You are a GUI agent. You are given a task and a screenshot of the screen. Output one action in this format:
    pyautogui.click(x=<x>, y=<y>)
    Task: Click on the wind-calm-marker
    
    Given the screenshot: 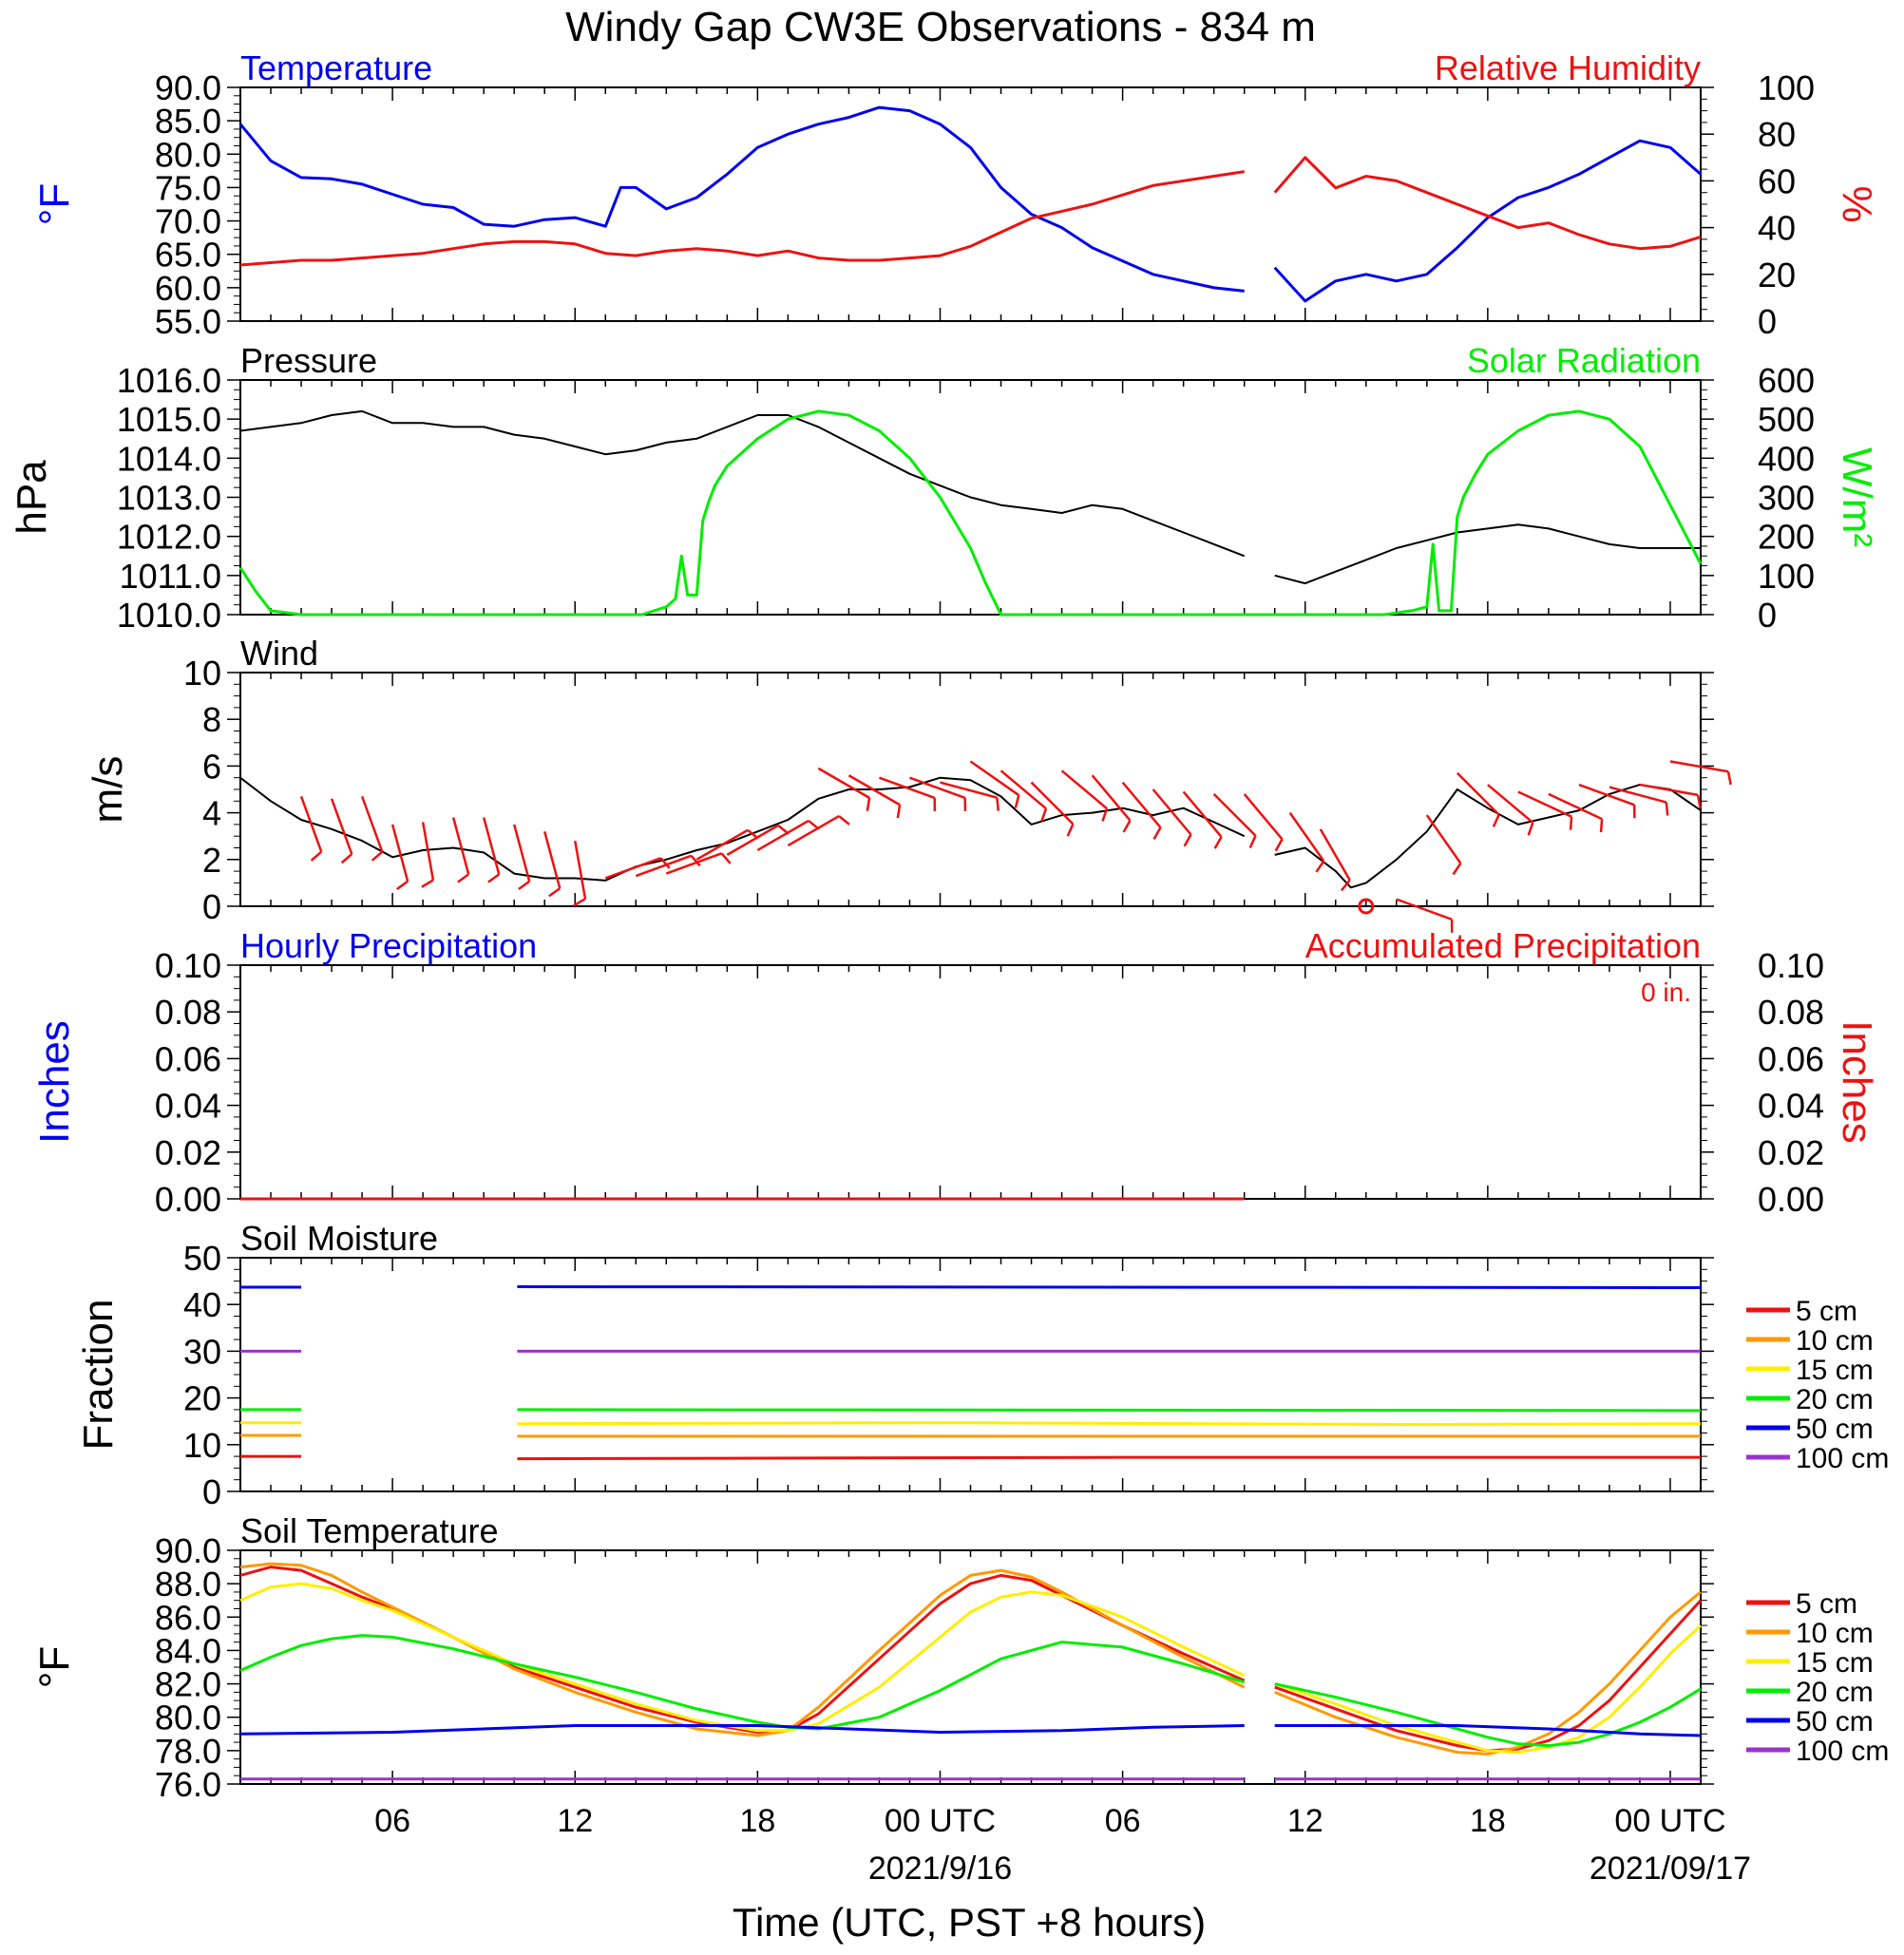 What is the action you would take?
    pyautogui.click(x=1366, y=906)
    